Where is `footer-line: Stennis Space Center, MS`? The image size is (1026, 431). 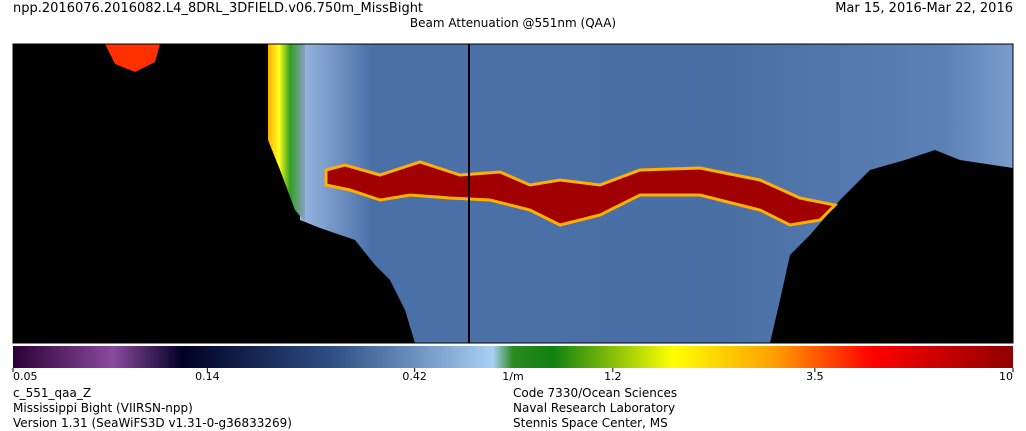 footer-line: Stennis Space Center, MS is located at coordinates (590, 423).